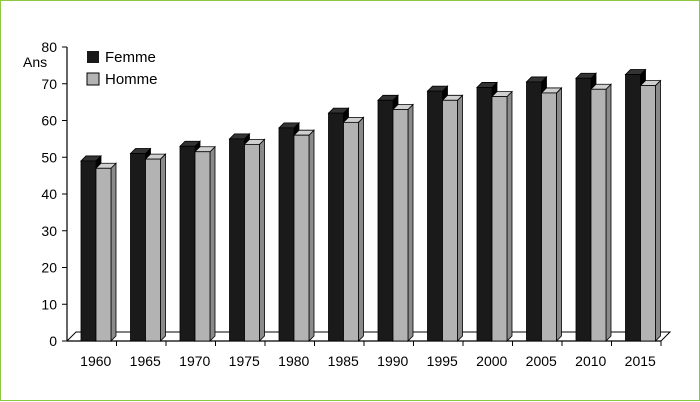  I want to click on x-tick-label: 1970, so click(194, 361).